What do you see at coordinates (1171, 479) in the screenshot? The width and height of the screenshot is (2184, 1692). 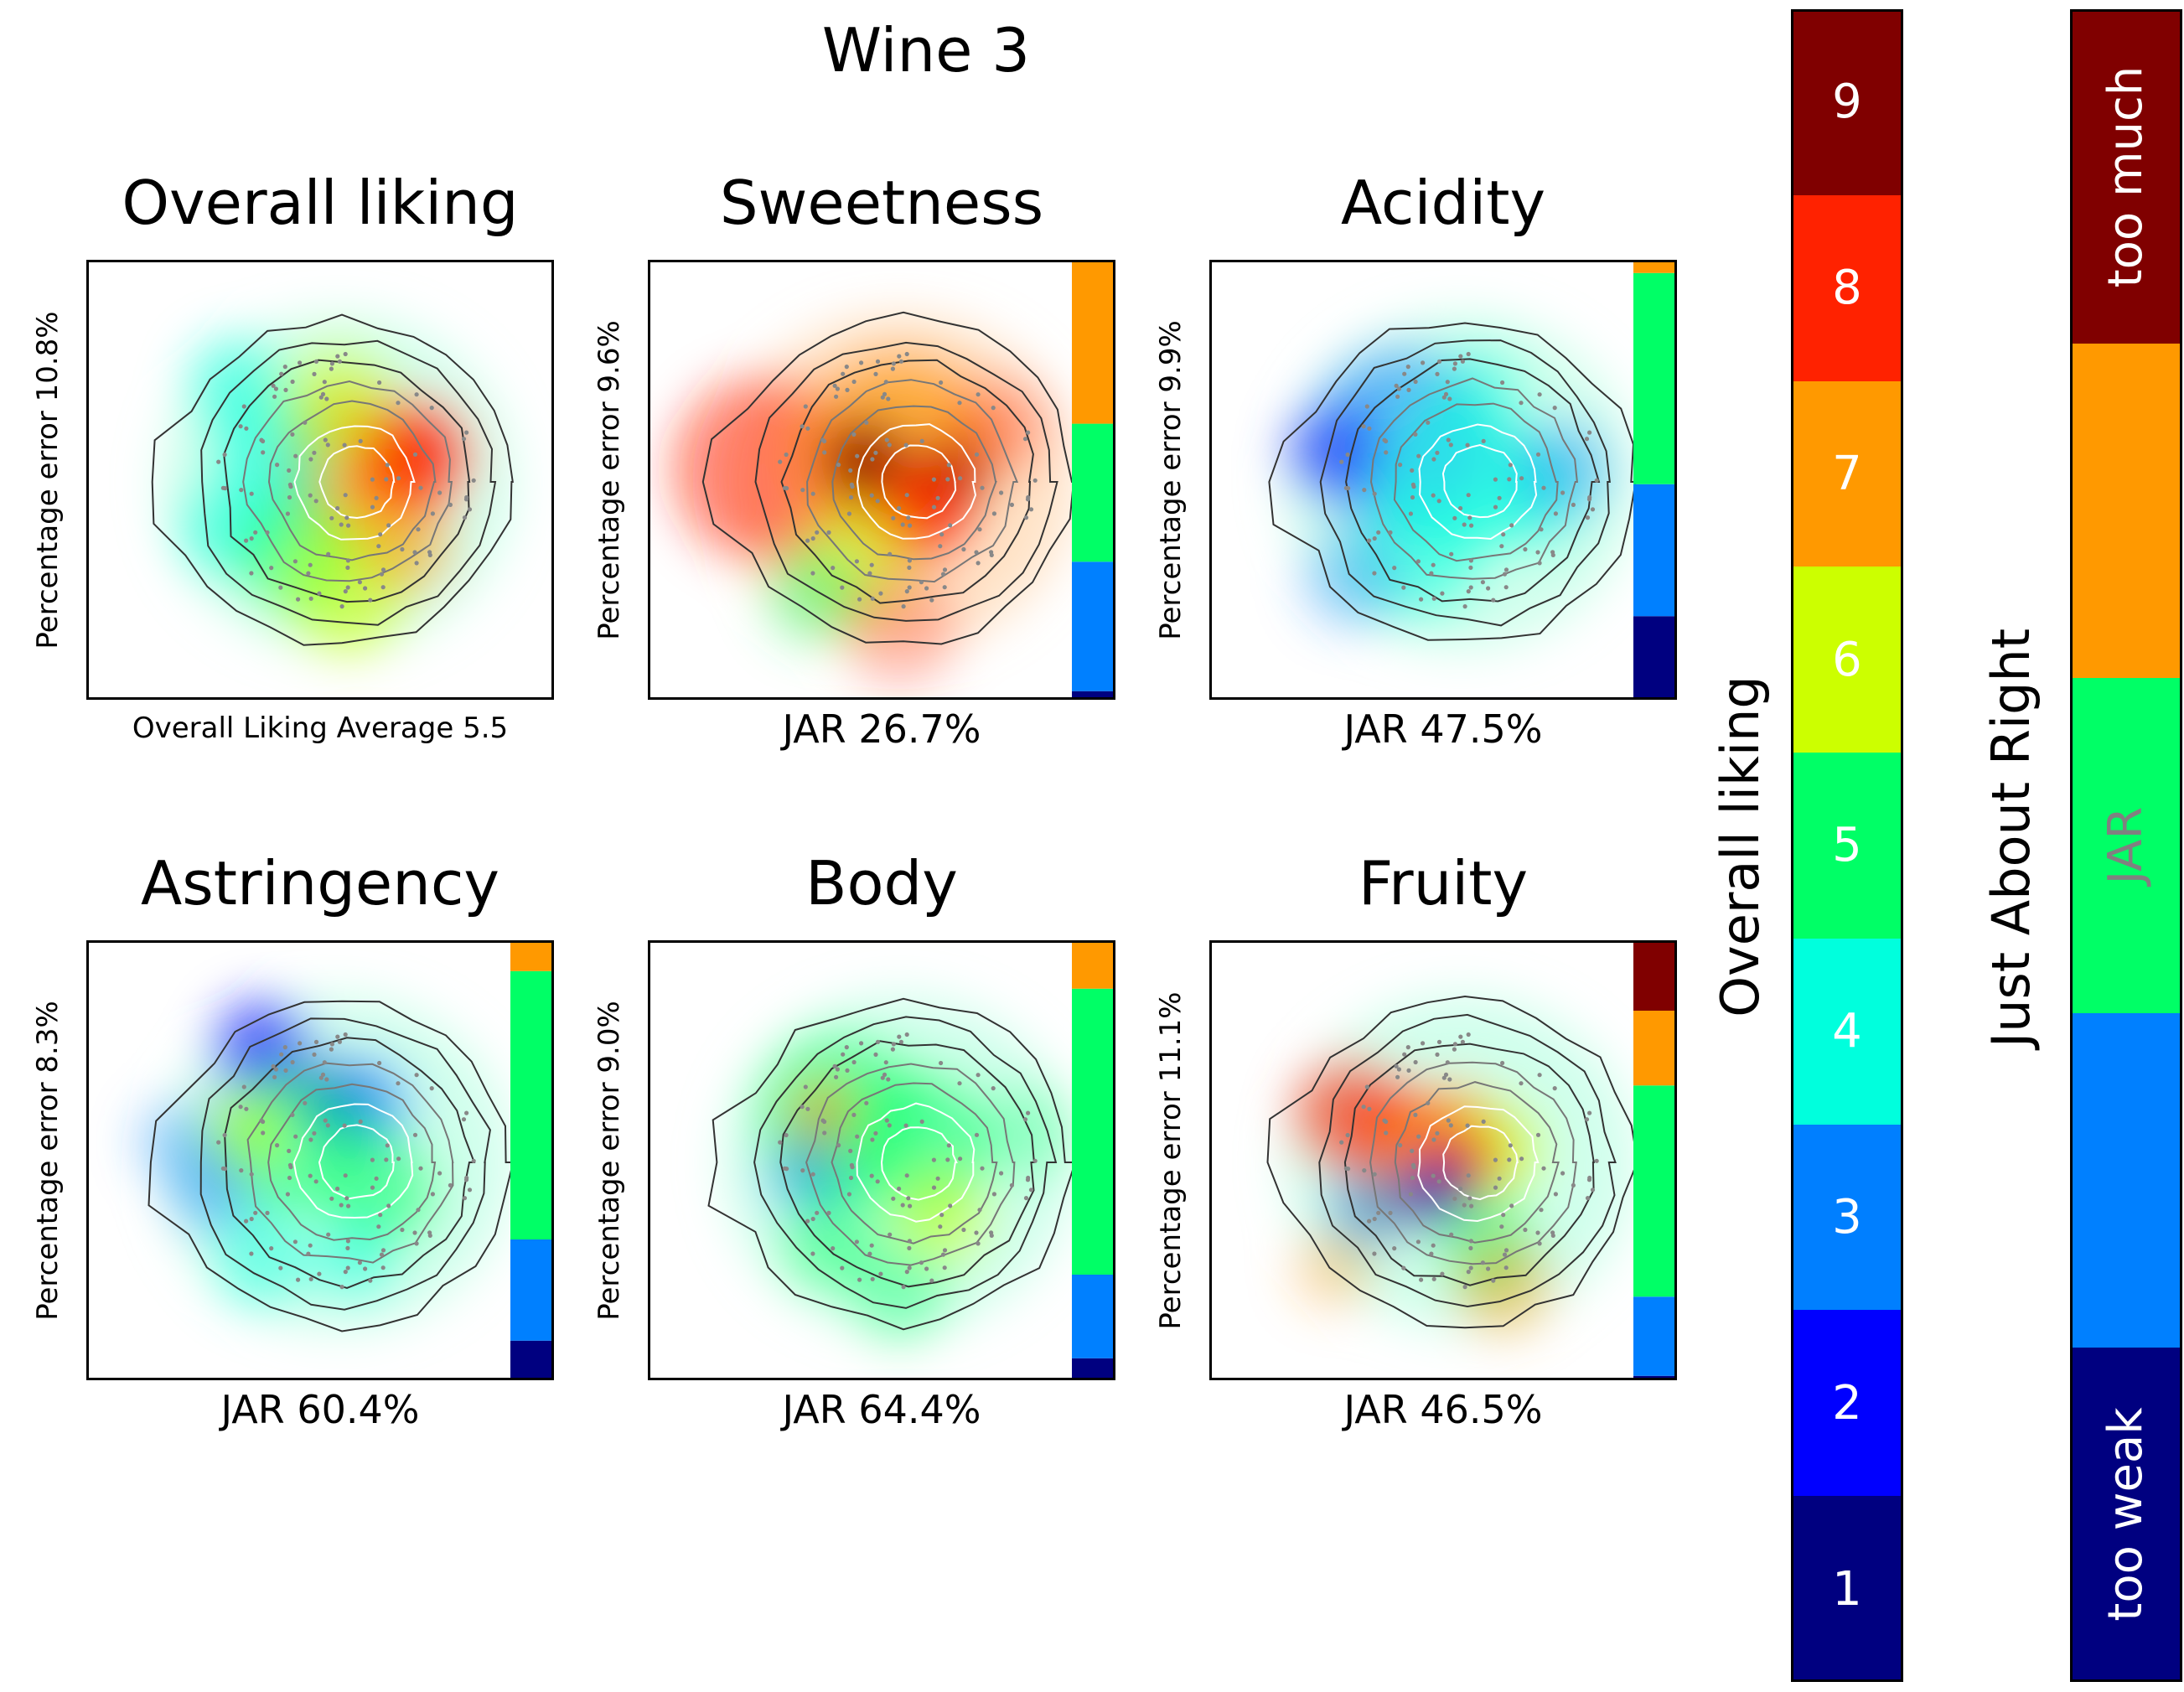 I see `panel-ylabel: Percentage error 9.9%` at bounding box center [1171, 479].